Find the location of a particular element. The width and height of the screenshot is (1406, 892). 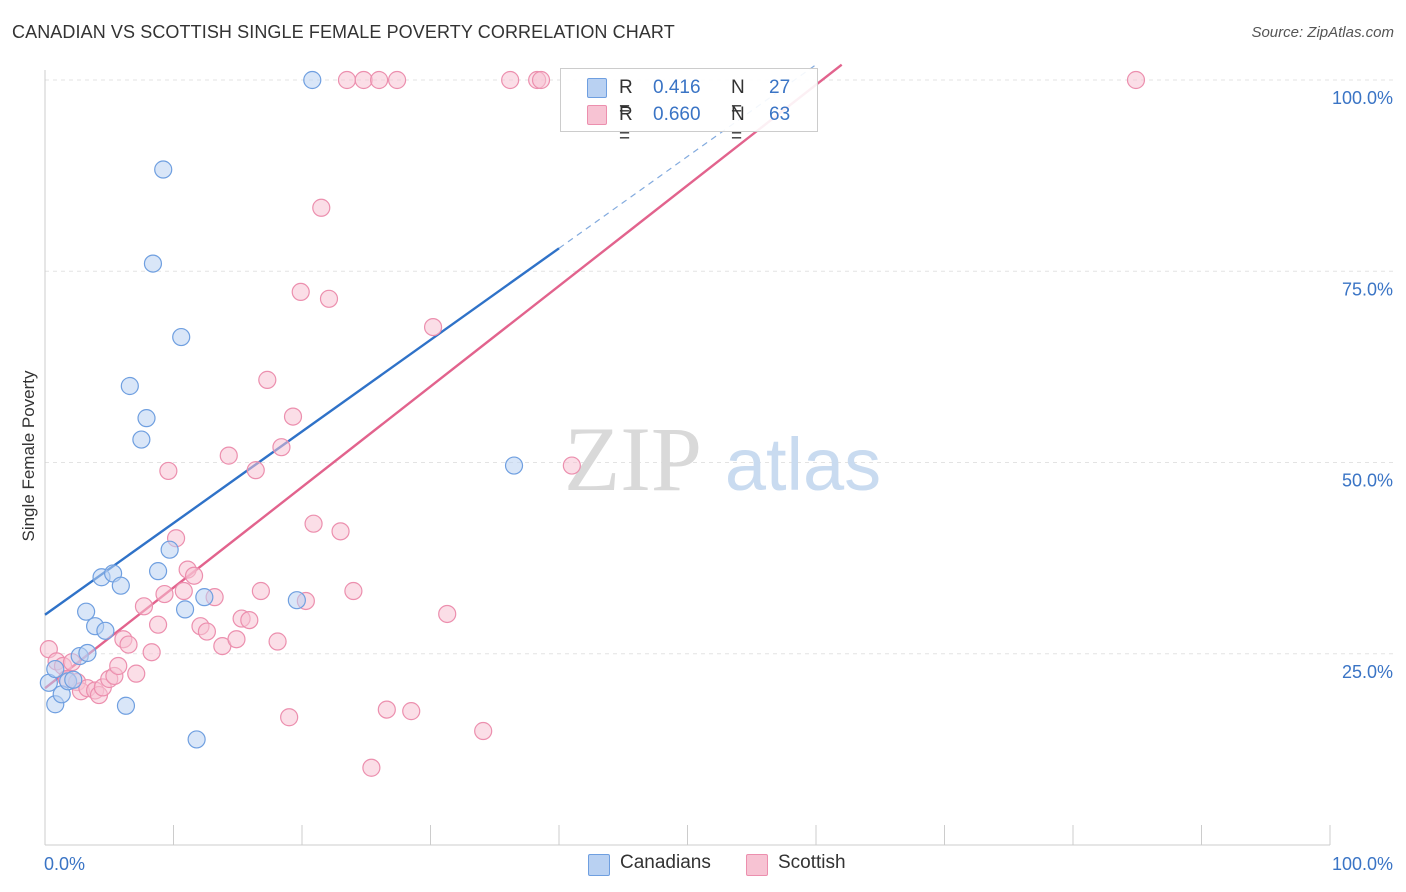

legend-label-canadians: Canadians is located at coordinates (665, 862).